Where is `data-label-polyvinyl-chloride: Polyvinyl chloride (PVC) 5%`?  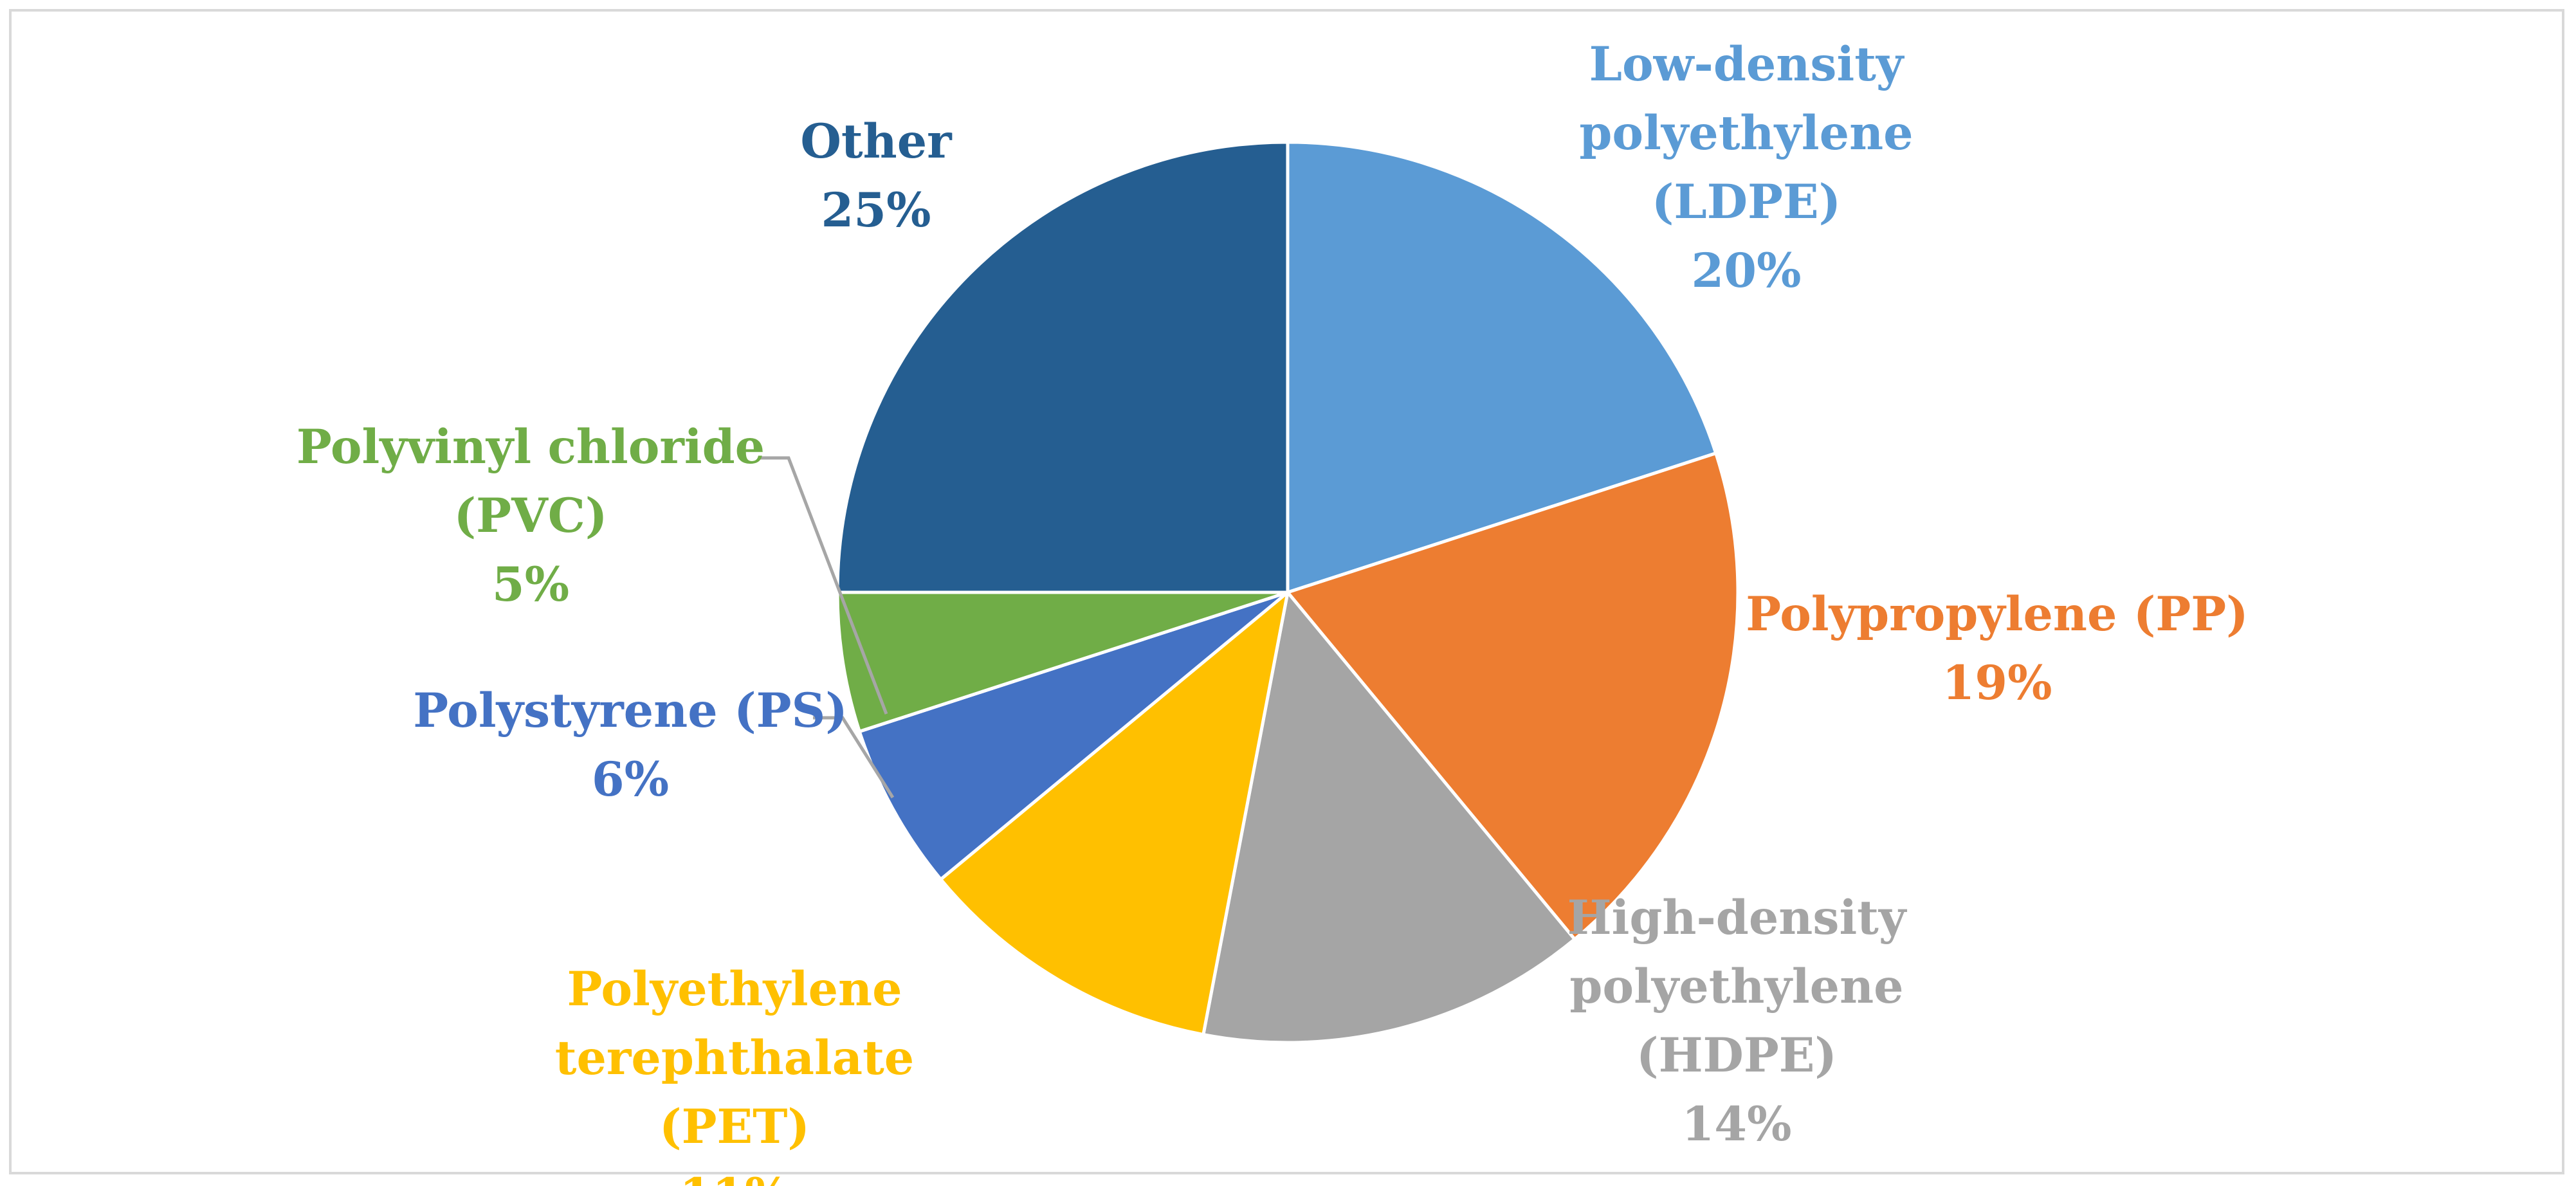
data-label-polyvinyl-chloride: Polyvinyl chloride (PVC) 5% is located at coordinates (531, 515).